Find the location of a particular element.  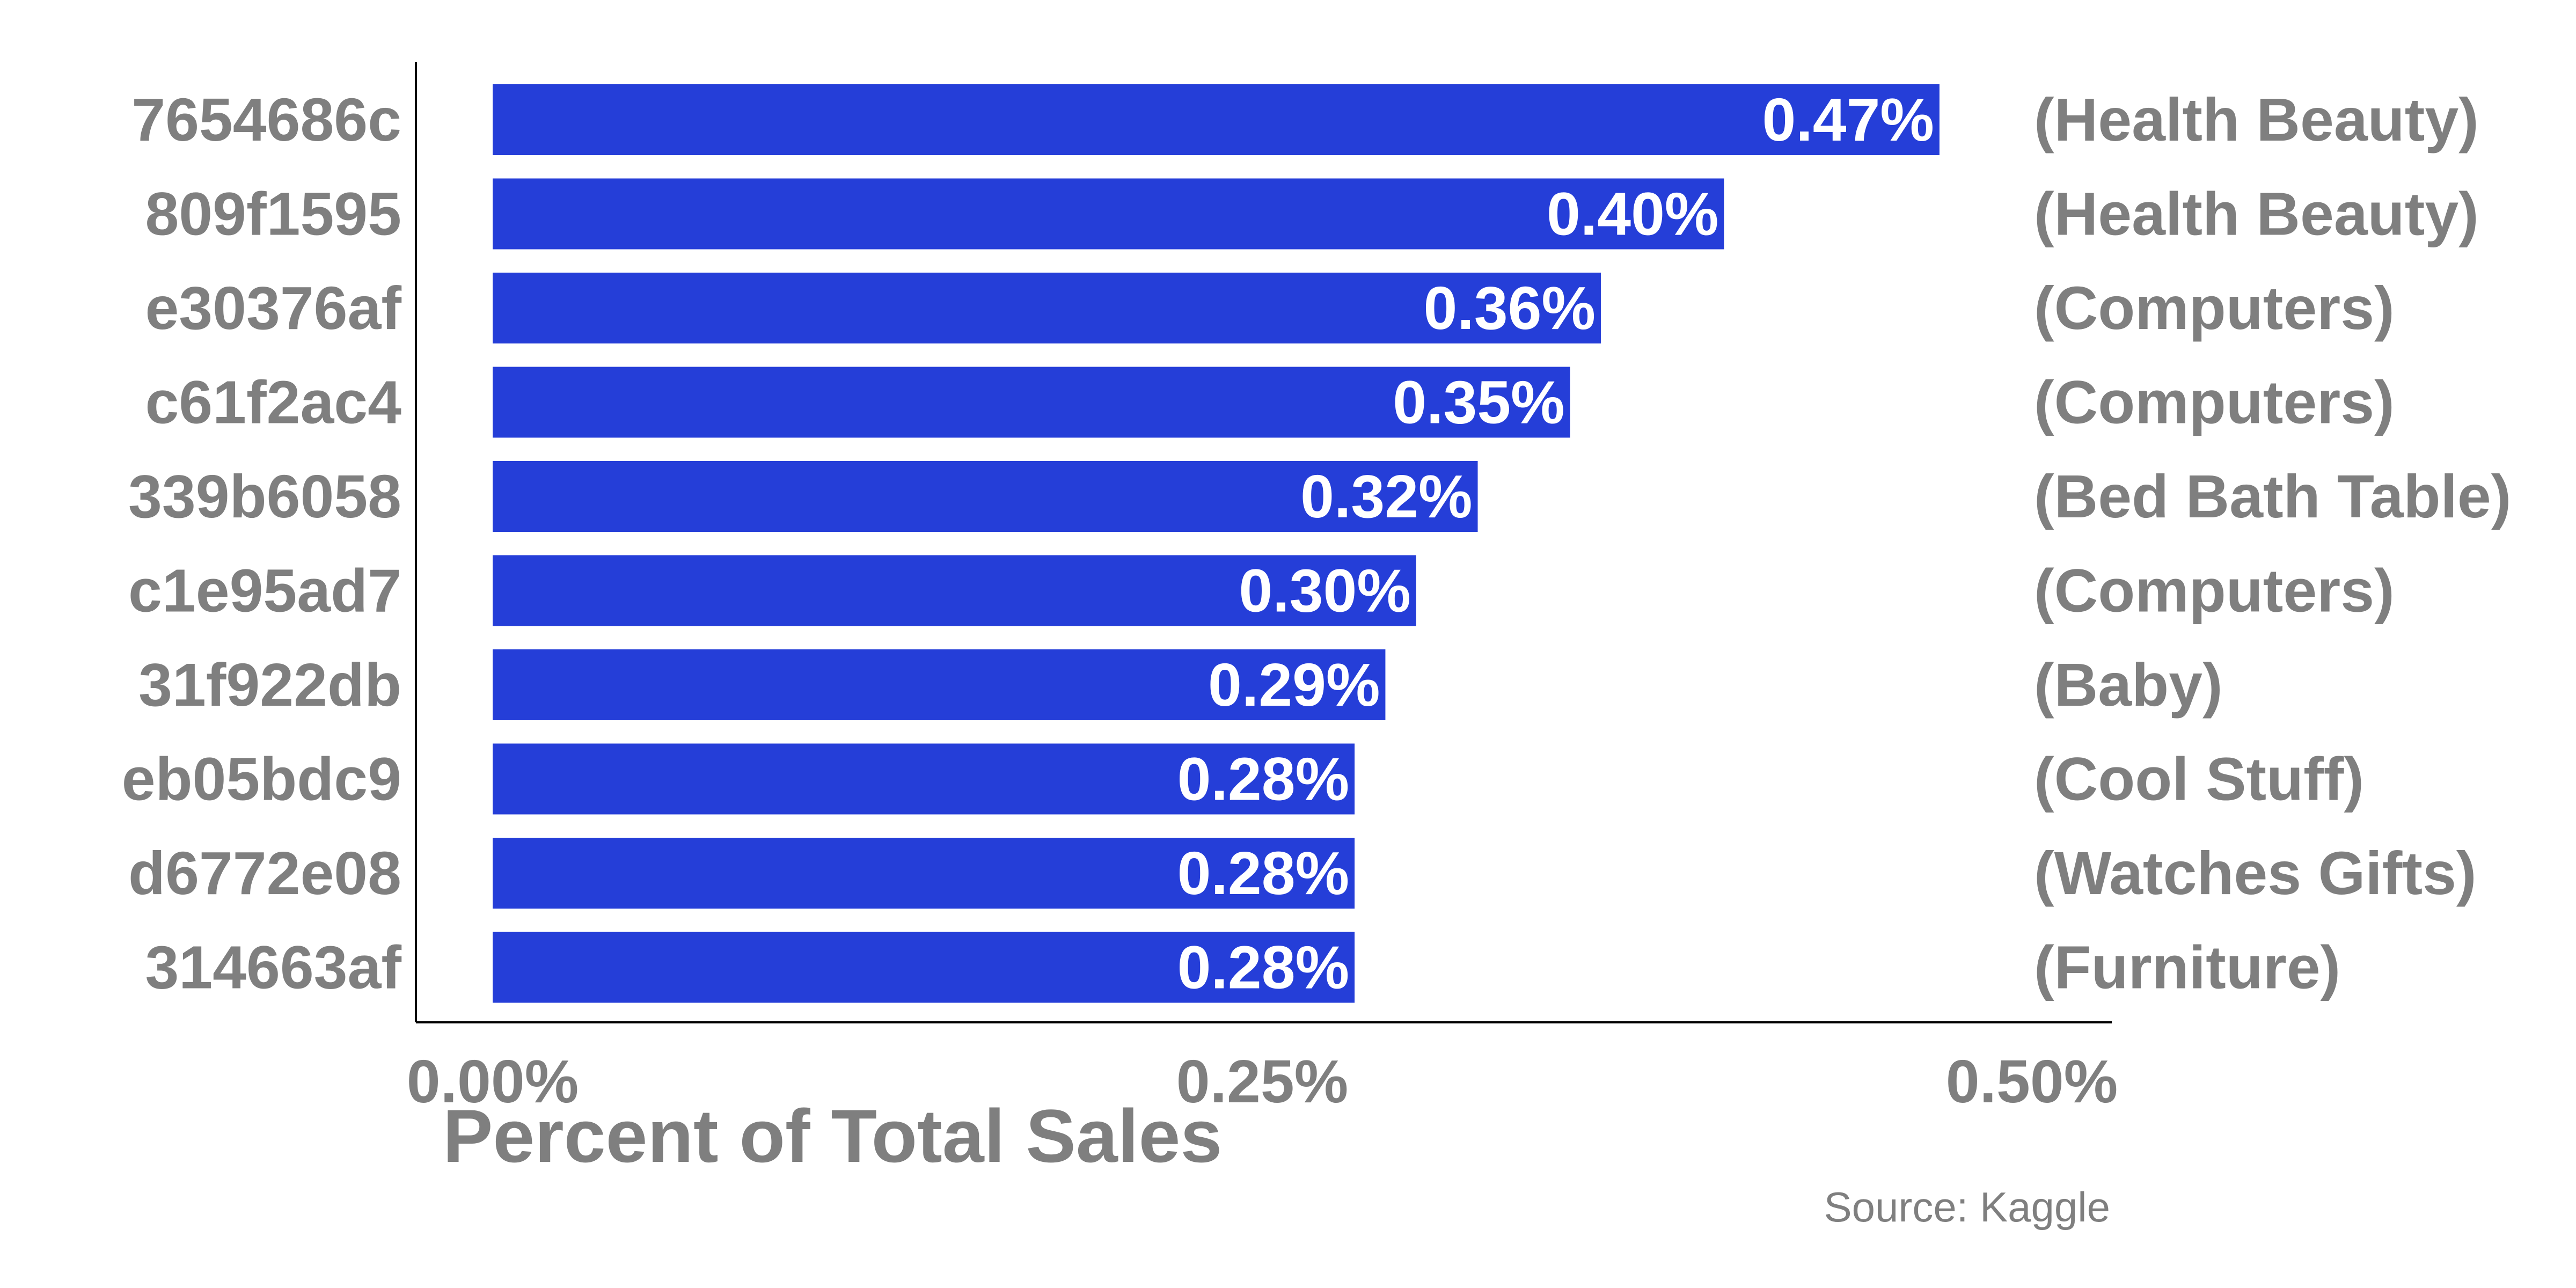

product-category-label: (Baby) is located at coordinates (2128, 685).